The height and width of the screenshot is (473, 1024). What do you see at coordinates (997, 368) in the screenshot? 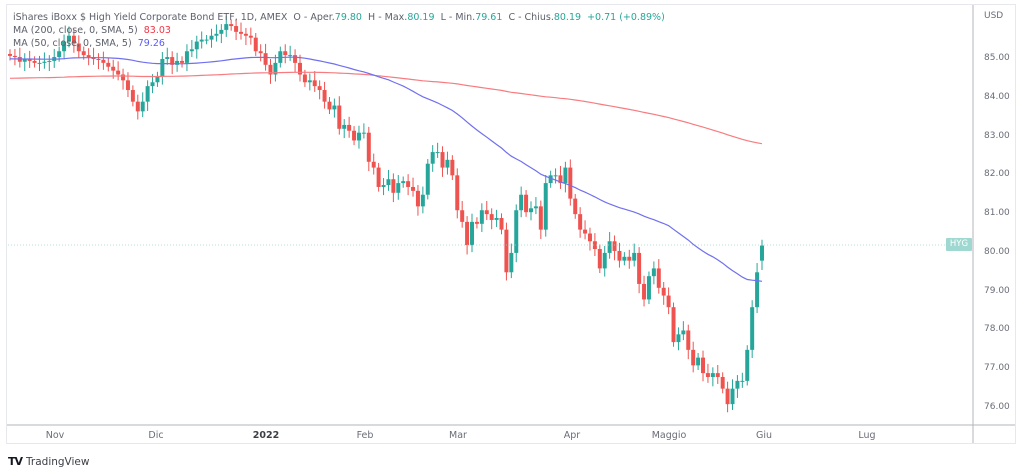
I see `price-tick: 77.00` at bounding box center [997, 368].